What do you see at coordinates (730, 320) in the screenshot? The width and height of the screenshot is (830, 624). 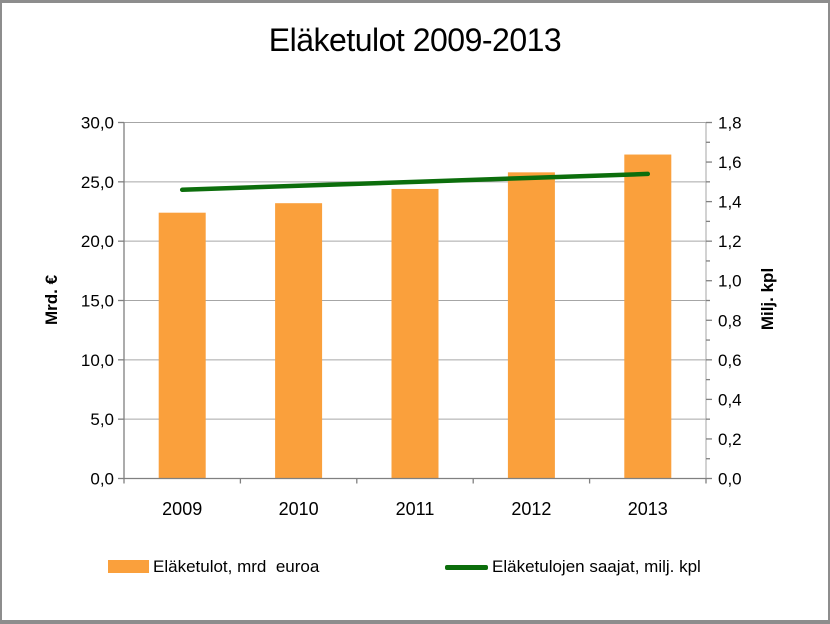 I see `right-tick-label: 0,8` at bounding box center [730, 320].